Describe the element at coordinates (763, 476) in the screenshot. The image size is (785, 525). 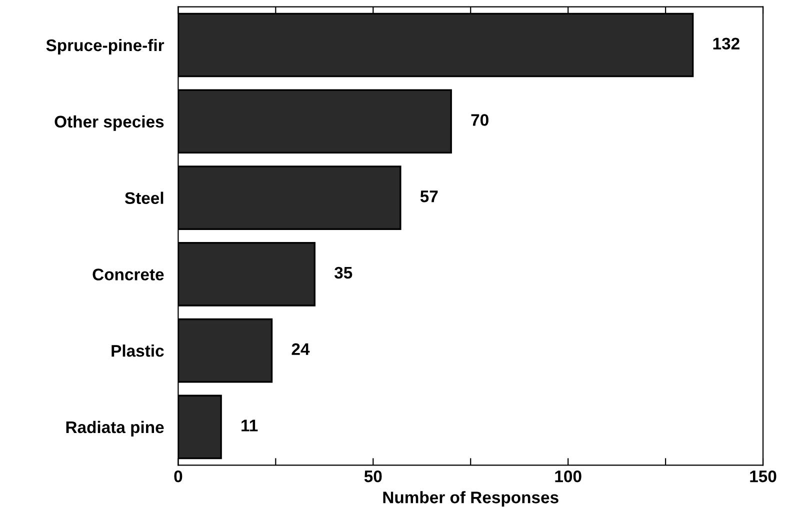
I see `x-tick-label: 150` at that location.